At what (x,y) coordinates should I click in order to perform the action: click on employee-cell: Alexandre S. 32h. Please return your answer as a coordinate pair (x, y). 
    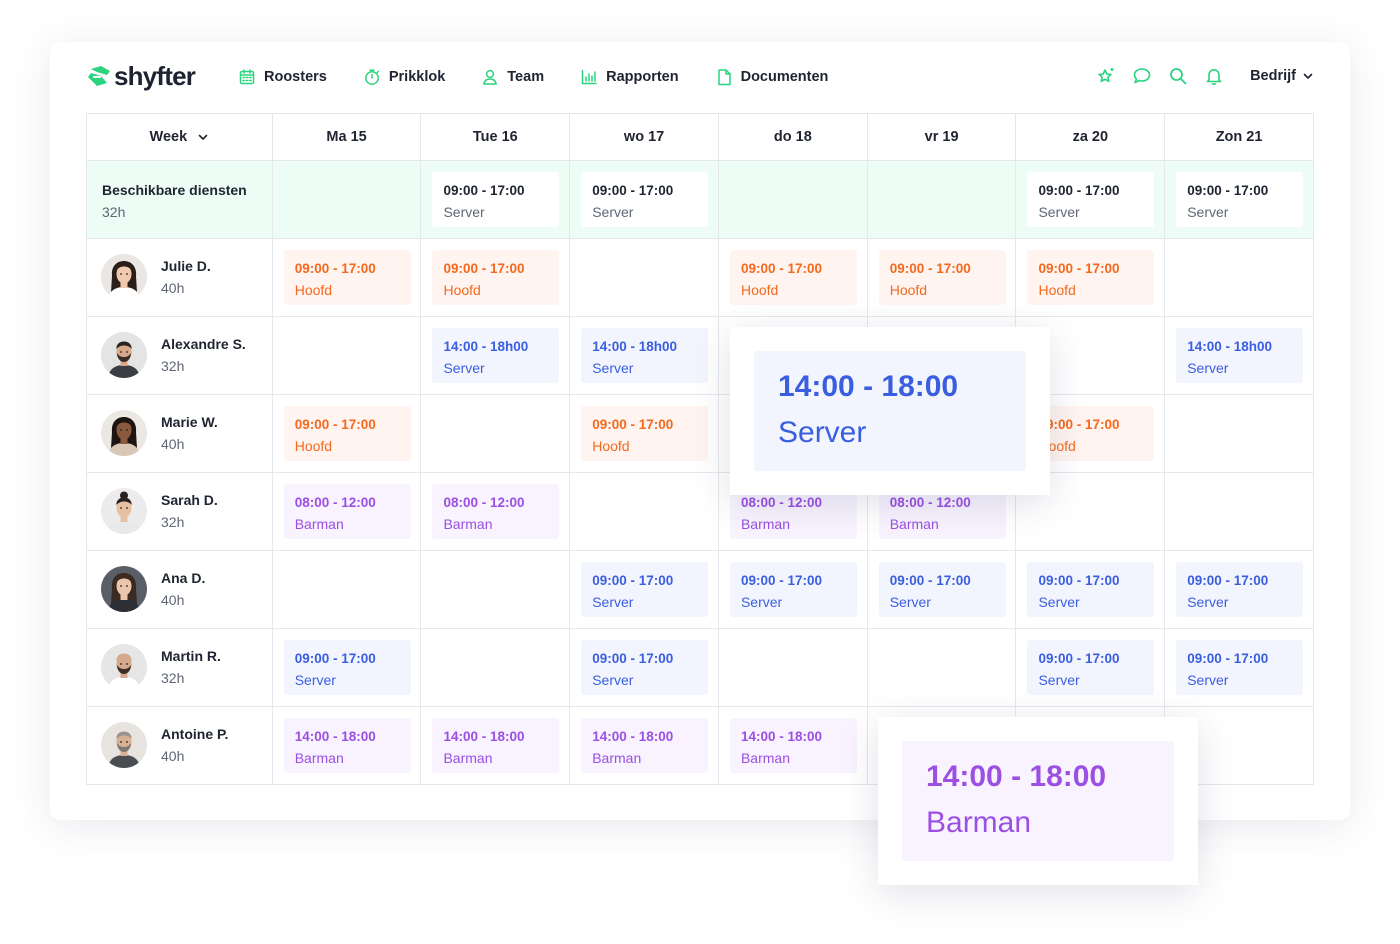
    Looking at the image, I should click on (180, 356).